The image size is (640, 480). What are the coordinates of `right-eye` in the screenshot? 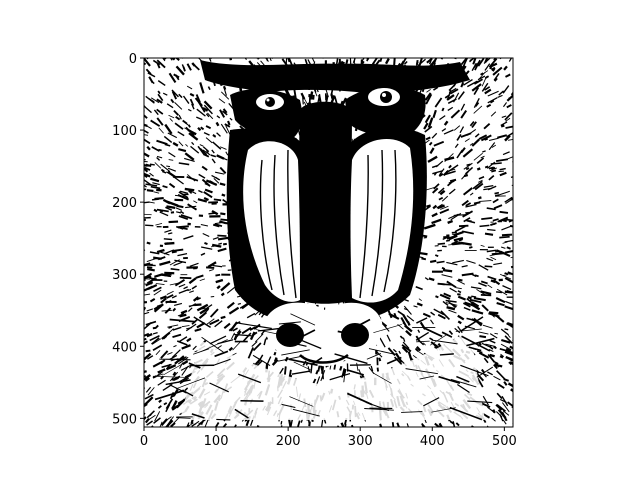 It's located at (384, 98).